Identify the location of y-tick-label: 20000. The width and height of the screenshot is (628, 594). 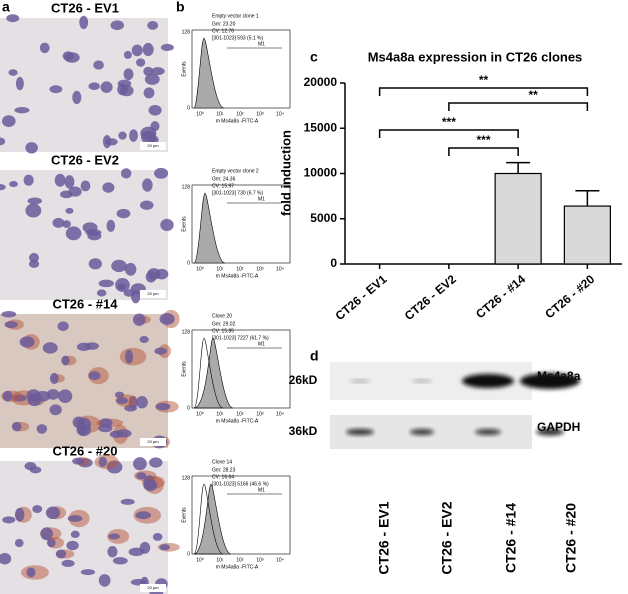
(321, 82).